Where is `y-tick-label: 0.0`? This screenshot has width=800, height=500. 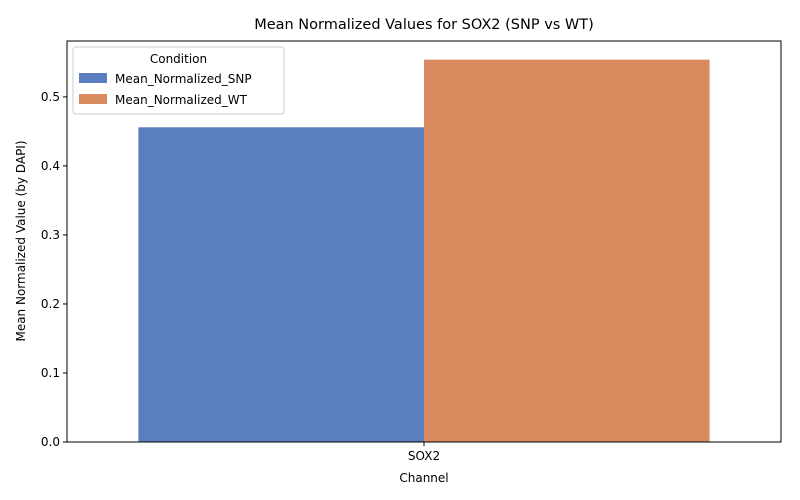 y-tick-label: 0.0 is located at coordinates (50, 442).